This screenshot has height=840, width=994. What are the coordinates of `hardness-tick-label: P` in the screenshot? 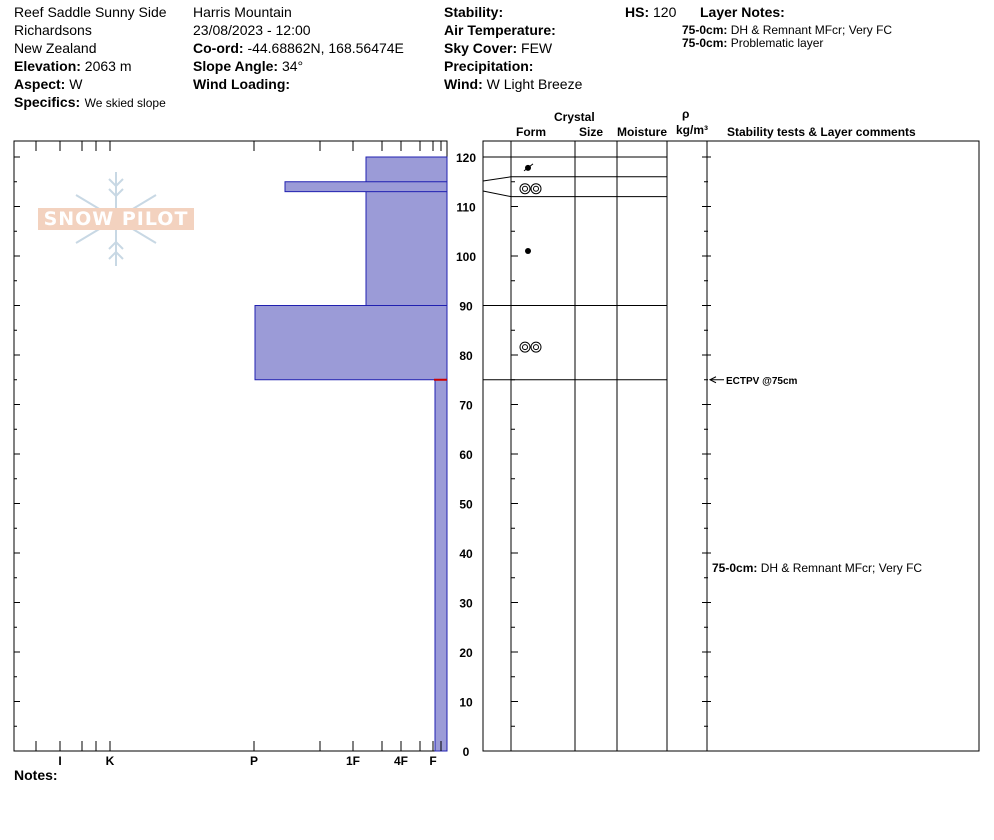 It's located at (254, 761).